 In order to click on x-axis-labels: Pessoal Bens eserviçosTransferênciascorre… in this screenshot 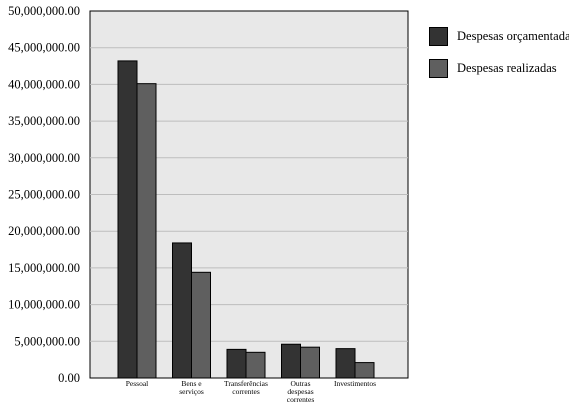, I will do `click(251, 391)`.